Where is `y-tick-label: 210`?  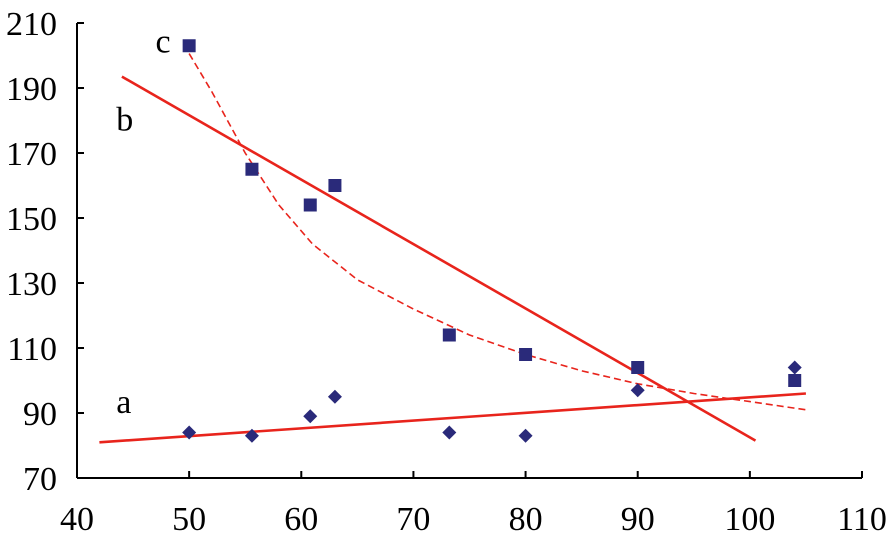 y-tick-label: 210 is located at coordinates (31, 24).